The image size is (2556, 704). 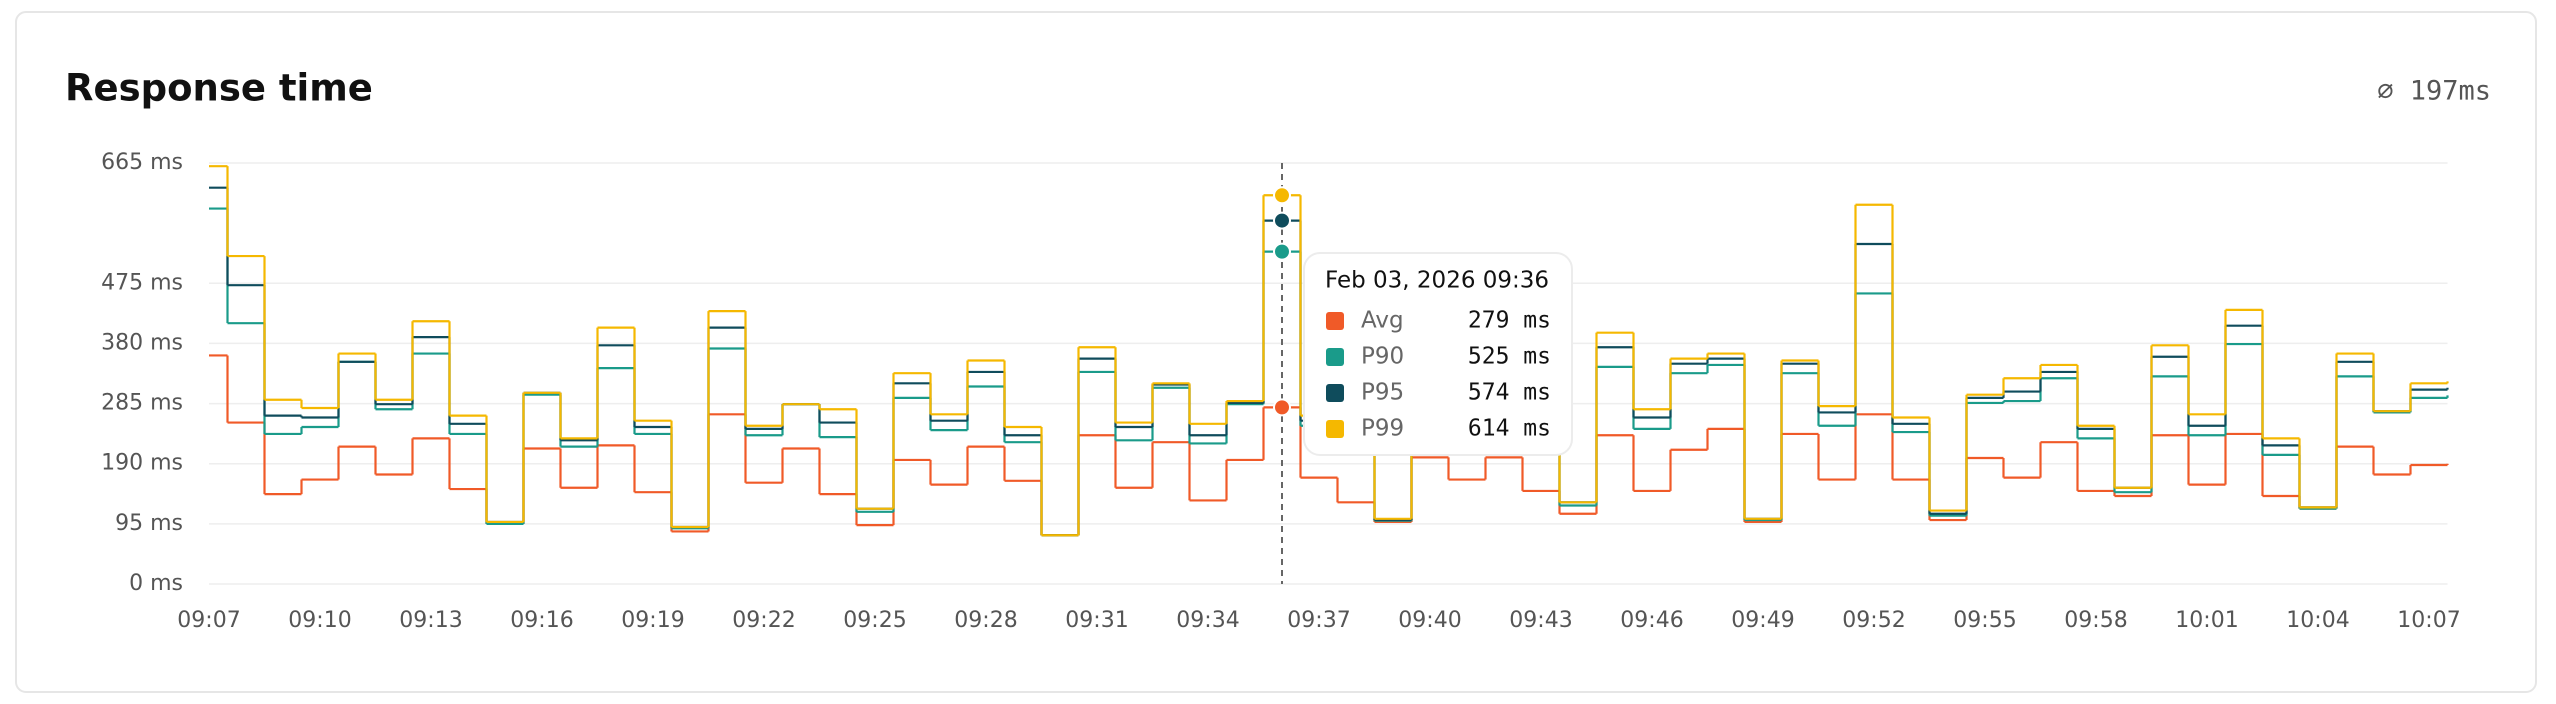 I want to click on x-tick-label: 09:37, so click(x=1318, y=620).